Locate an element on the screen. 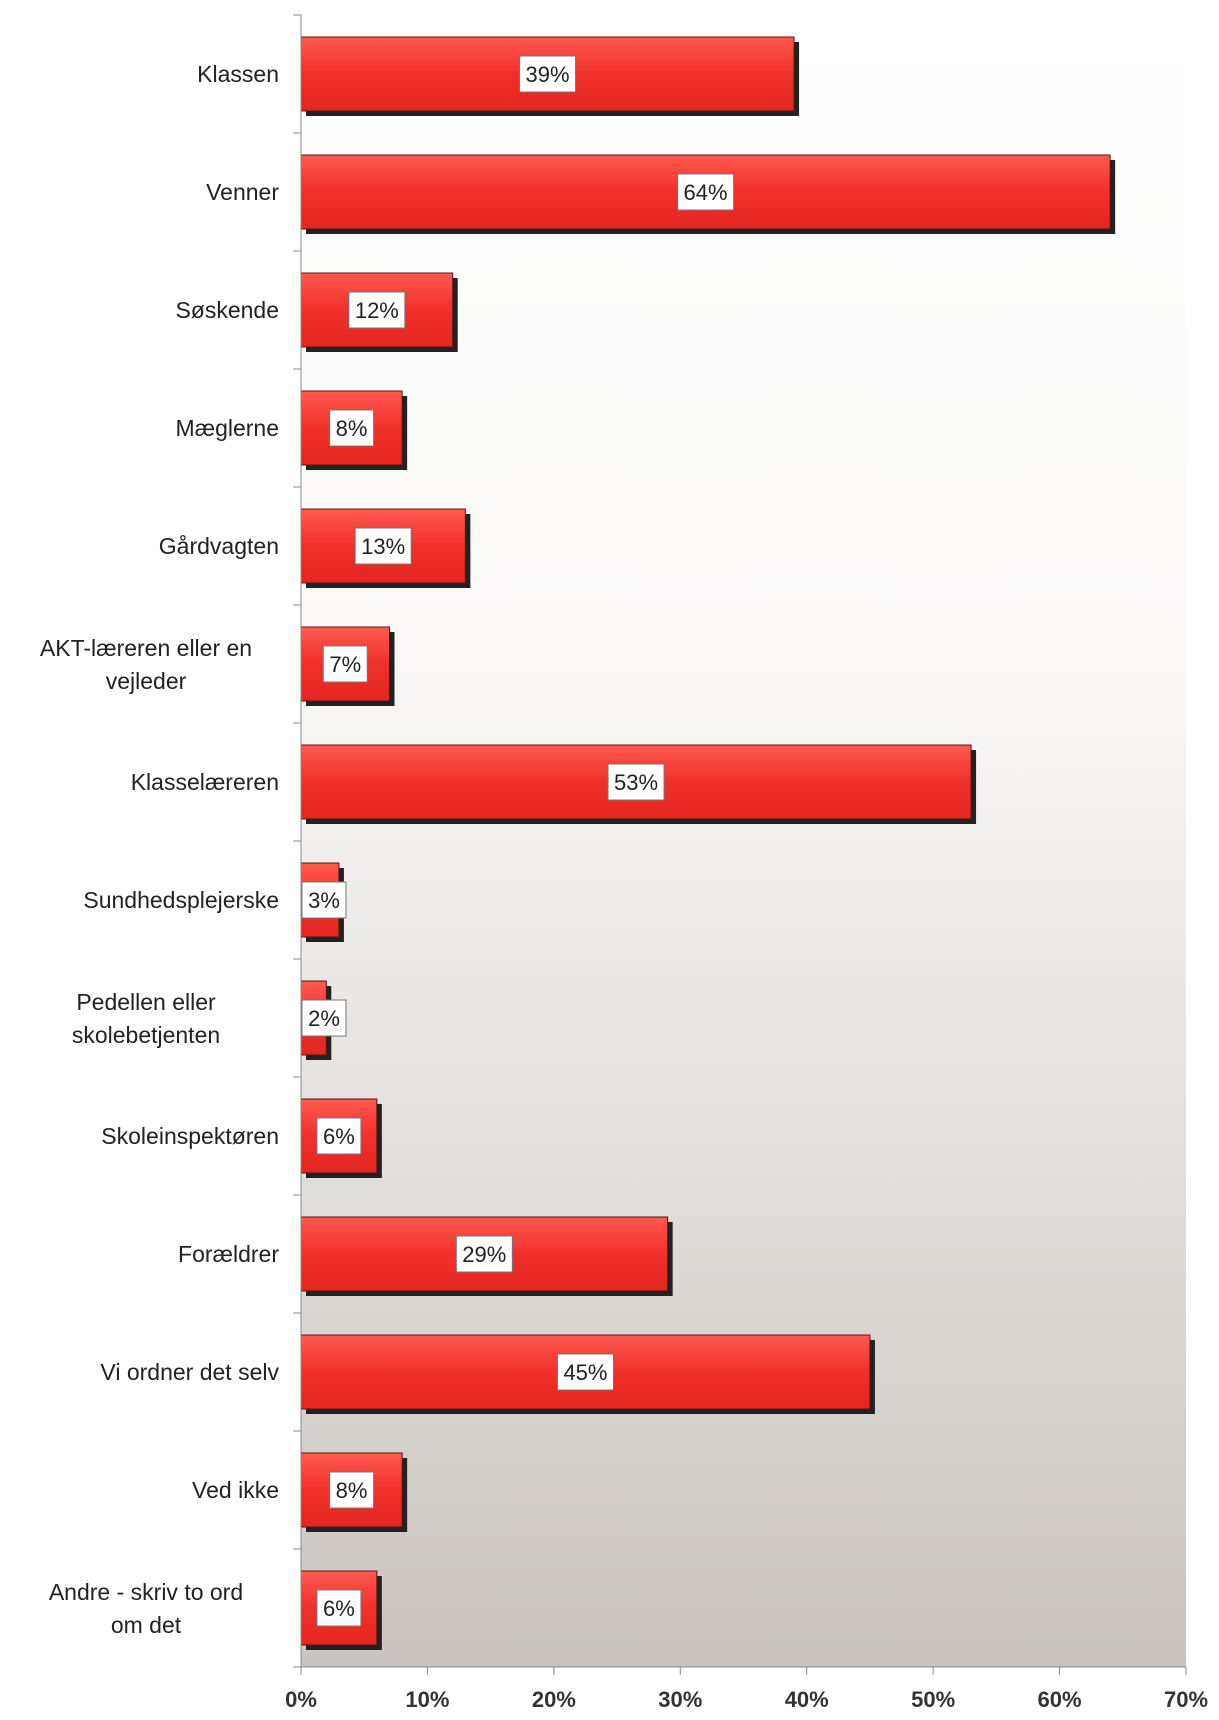 The width and height of the screenshot is (1219, 1720). category-label-klassen: Klassen is located at coordinates (238, 74).